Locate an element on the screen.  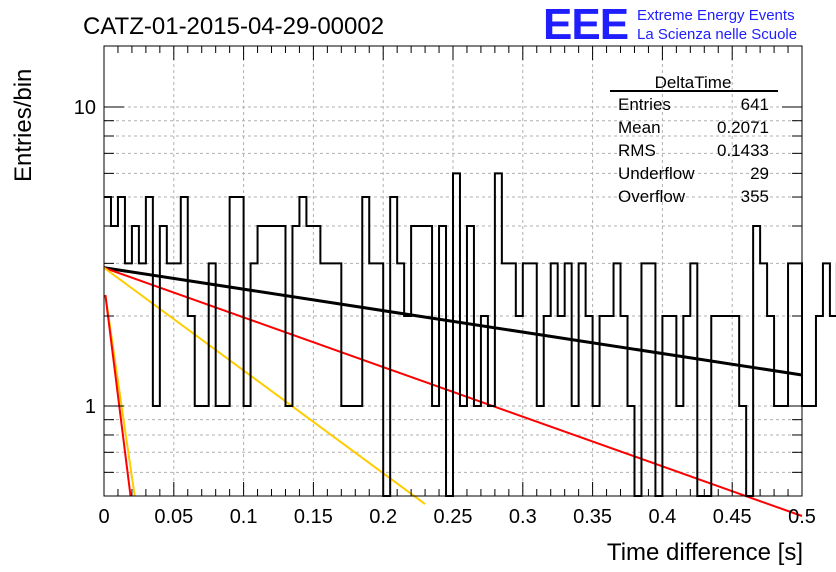
stats-row-value: 355 is located at coordinates (755, 196).